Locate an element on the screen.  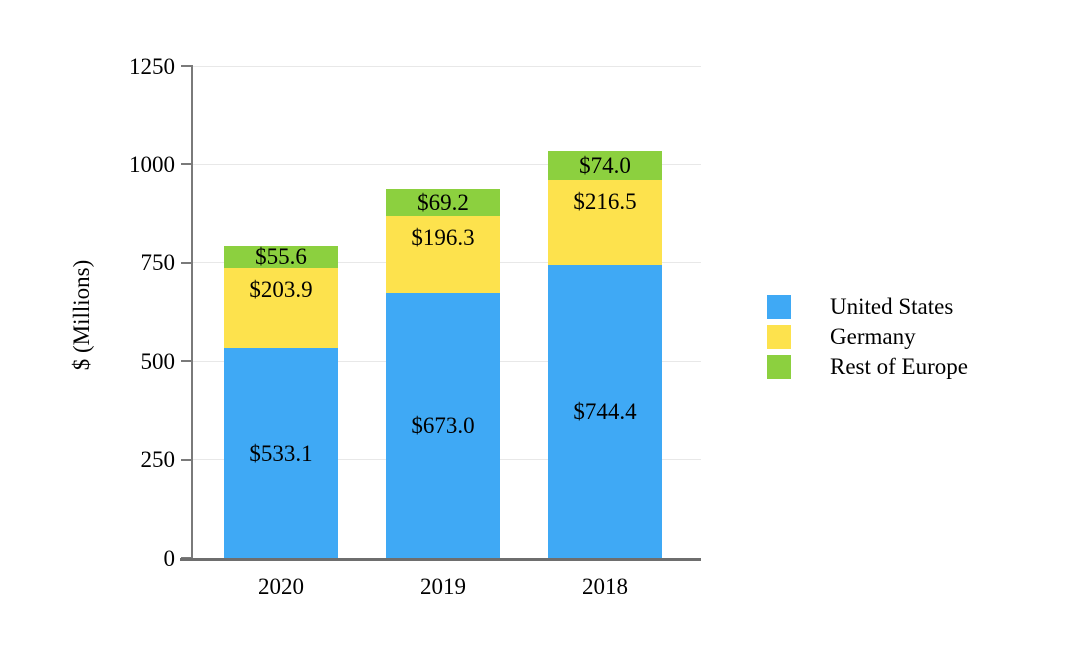
bar-segment-label: $744.4 is located at coordinates (605, 411).